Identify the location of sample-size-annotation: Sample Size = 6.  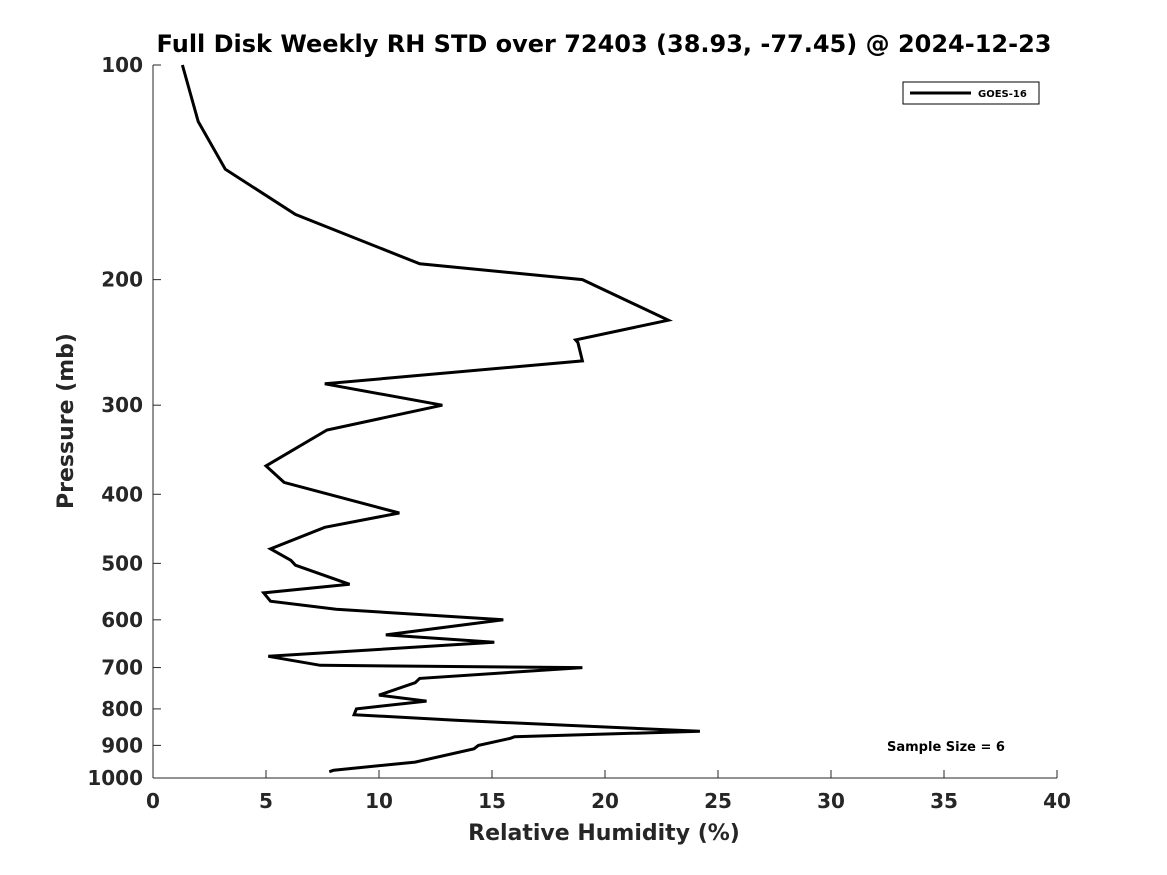
(946, 747).